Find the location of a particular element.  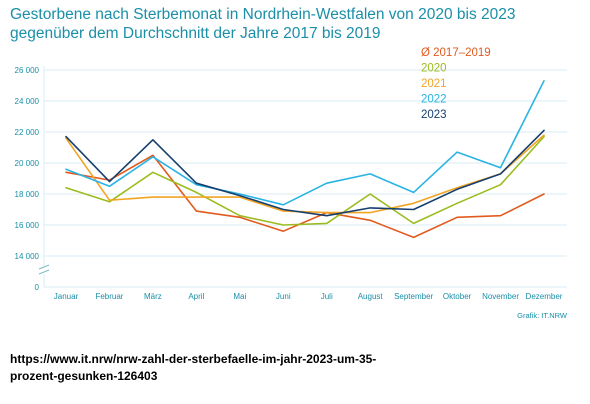

y-tick-label: 16 000 is located at coordinates (27, 225).